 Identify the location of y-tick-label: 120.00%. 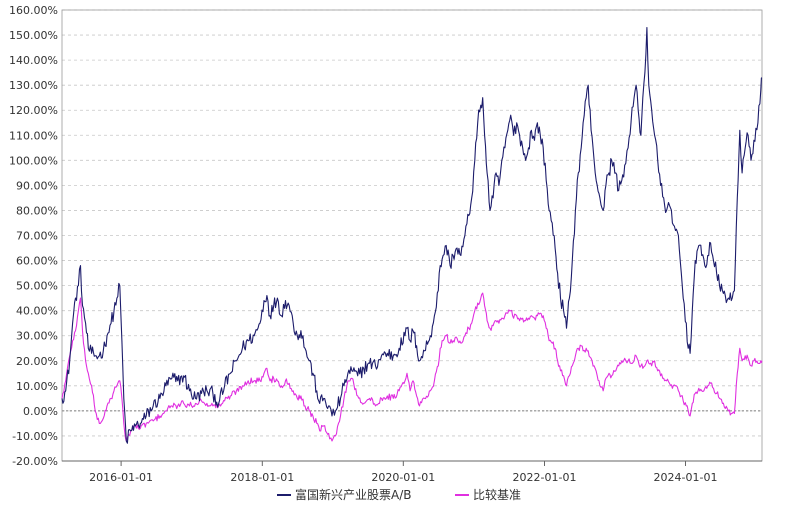
(33, 110).